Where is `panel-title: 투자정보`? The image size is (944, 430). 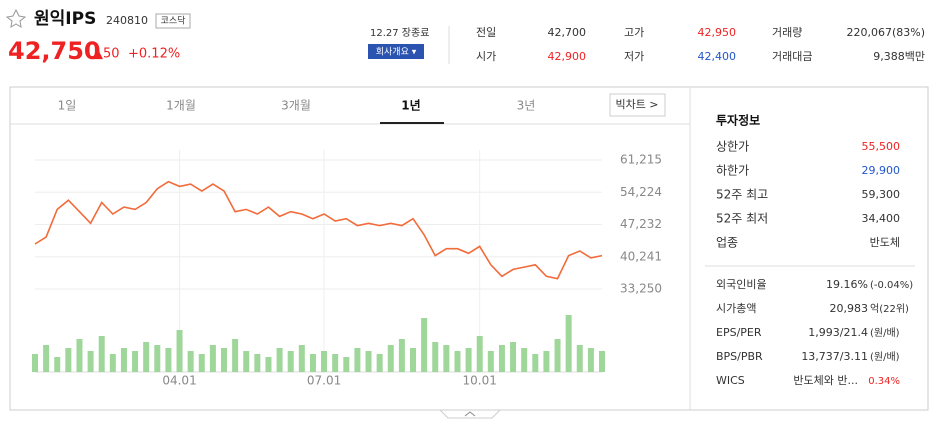 panel-title: 투자정보 is located at coordinates (738, 120).